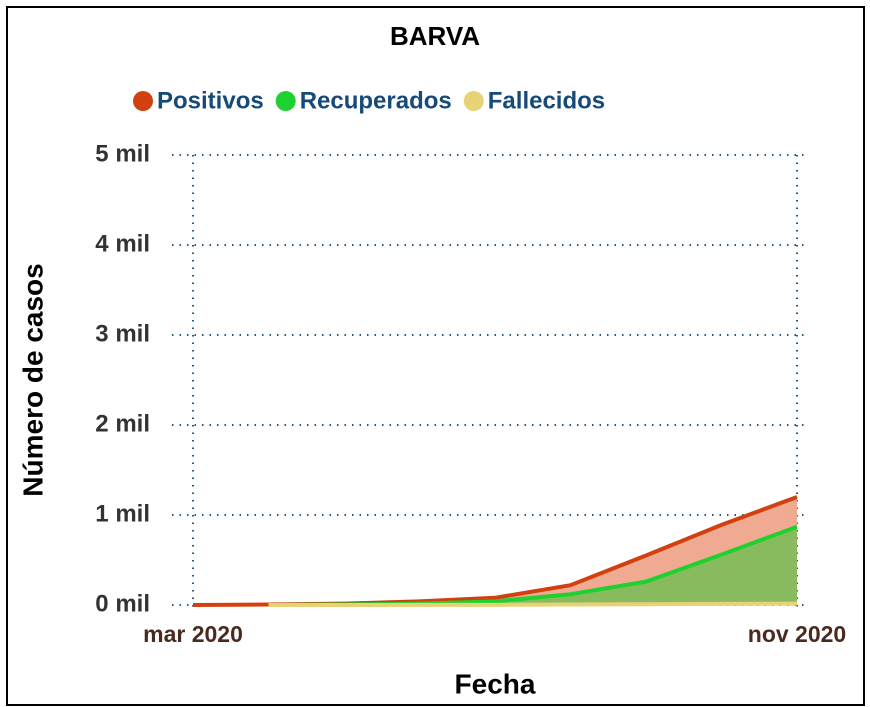 This screenshot has width=870, height=707. Describe the element at coordinates (122, 153) in the screenshot. I see `y-tick-label: 5 mil` at that location.